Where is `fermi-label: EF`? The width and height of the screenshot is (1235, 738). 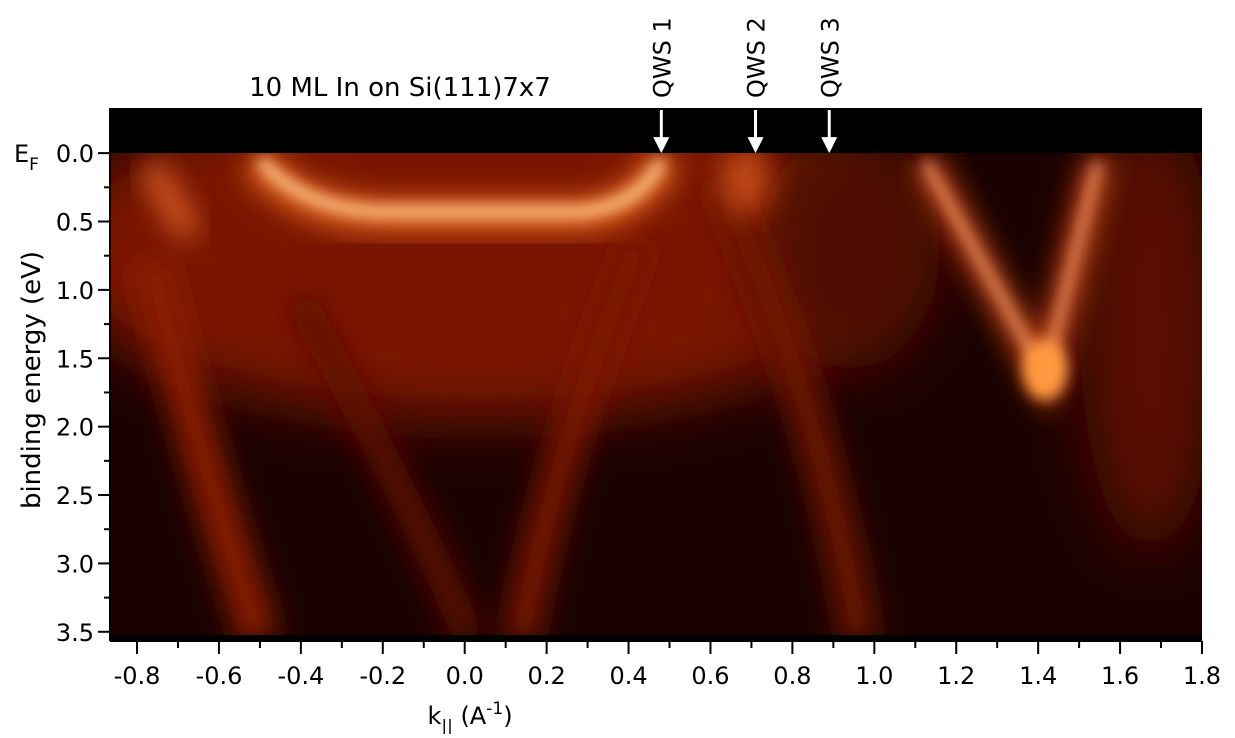
fermi-label: EF is located at coordinates (26, 157).